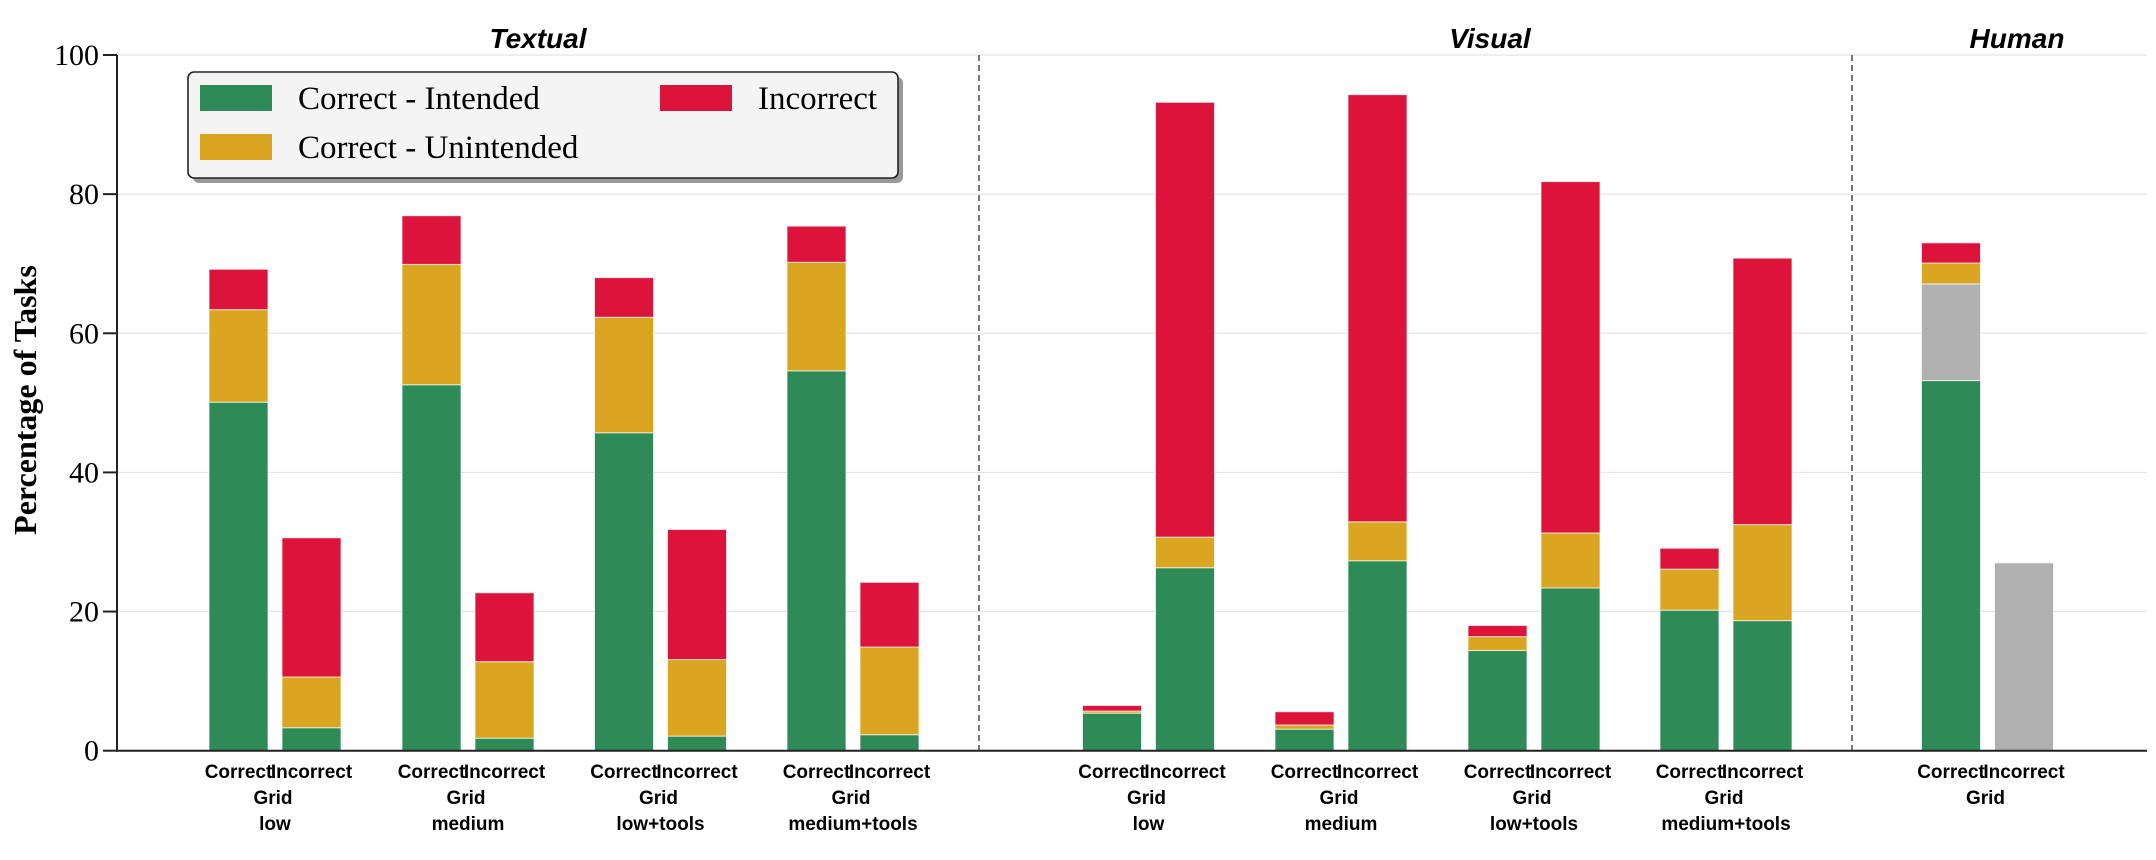 The height and width of the screenshot is (860, 2156). What do you see at coordinates (419, 99) in the screenshot?
I see `legend-label: Correct - Intended` at bounding box center [419, 99].